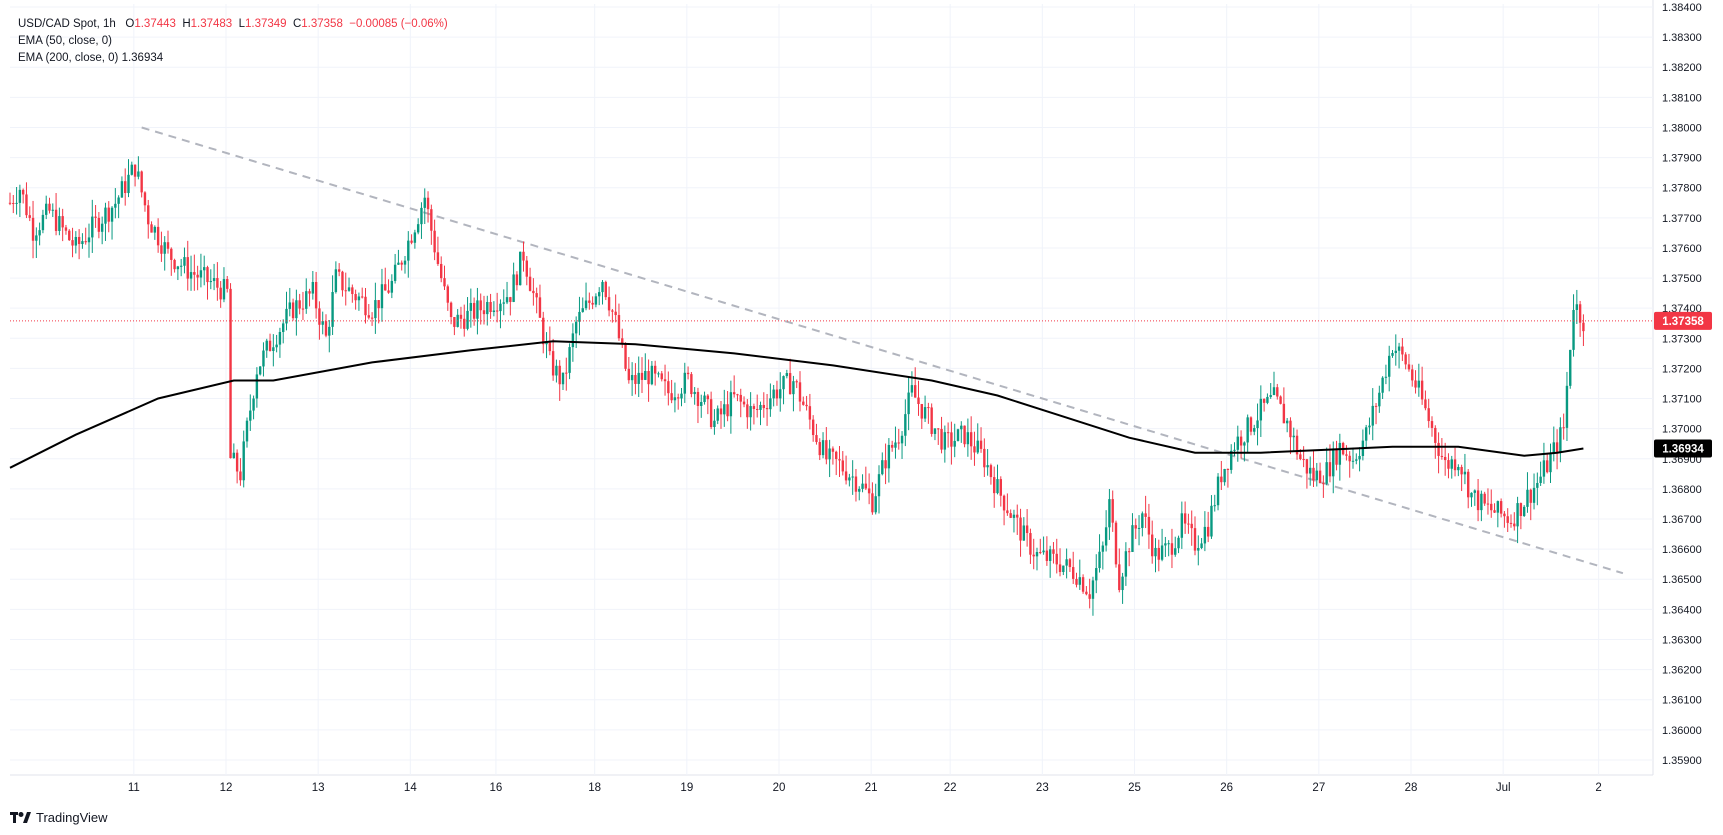 This screenshot has width=1723, height=835. I want to click on x-tick-label: 12, so click(226, 788).